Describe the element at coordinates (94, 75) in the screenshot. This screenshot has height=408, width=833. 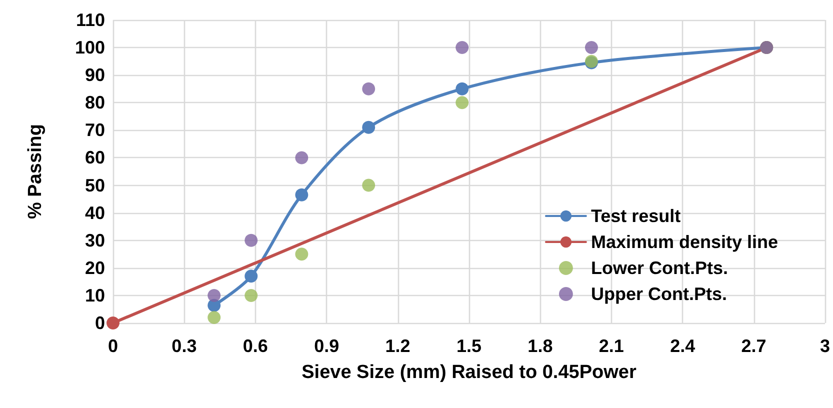
I see `y-tick-label: 90` at that location.